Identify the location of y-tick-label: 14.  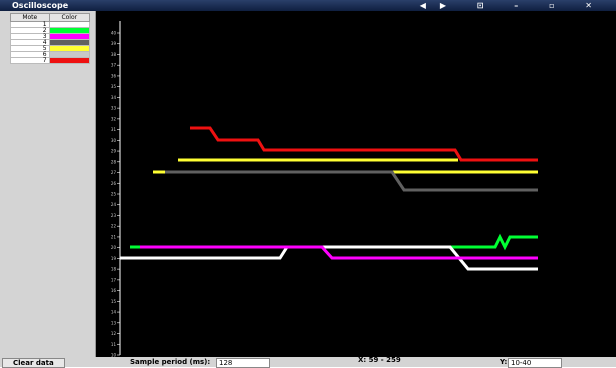
(114, 312).